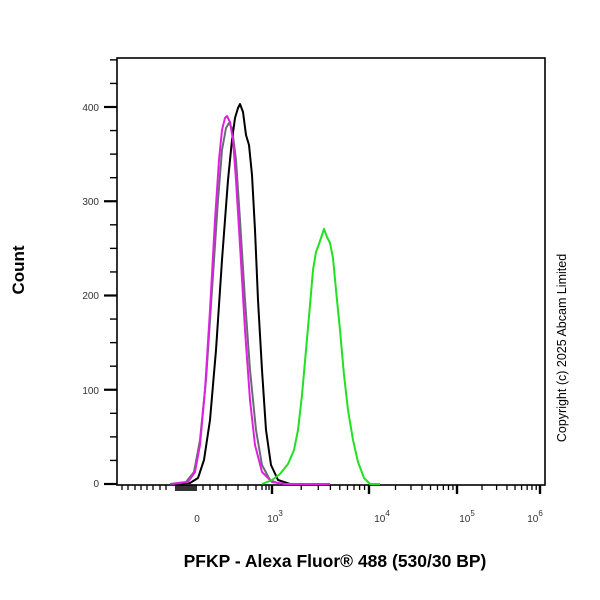 This screenshot has width=600, height=600. Describe the element at coordinates (275, 517) in the screenshot. I see `x-tick-label: 10³` at that location.